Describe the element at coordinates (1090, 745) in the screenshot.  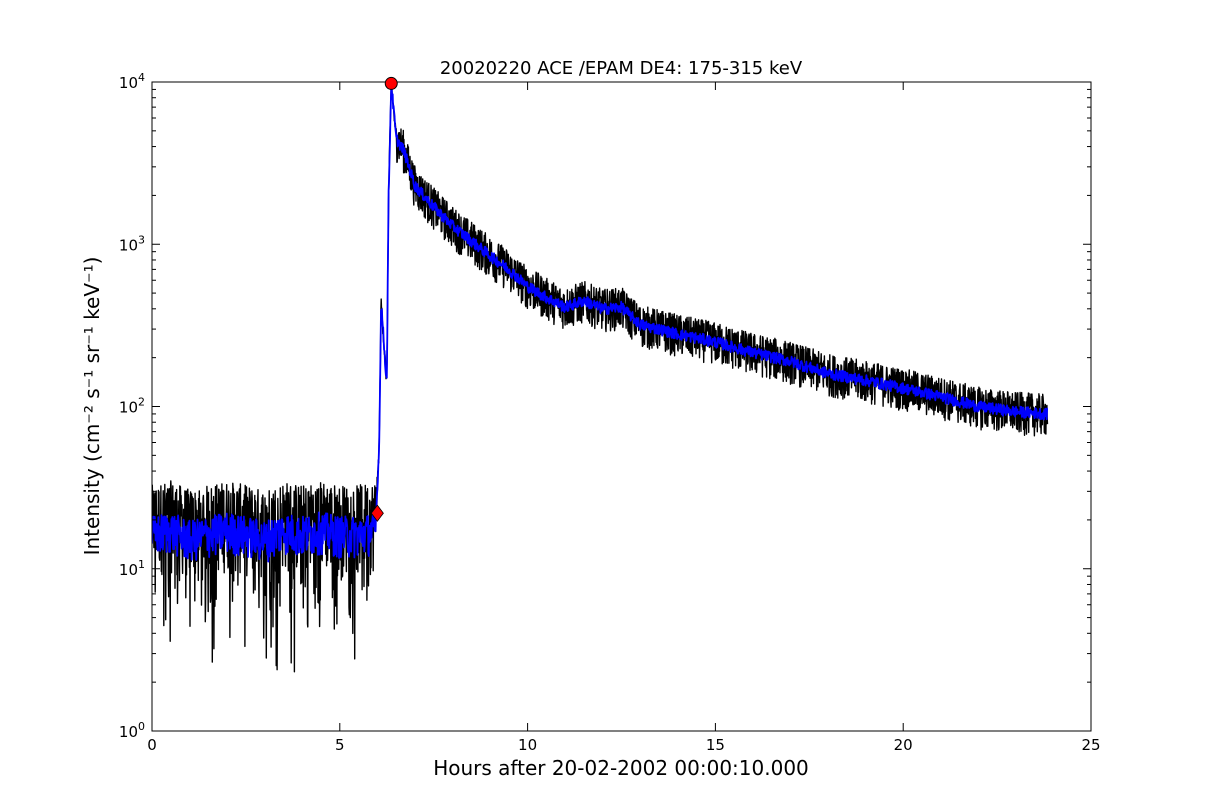
I see `x-tick-label: 25` at that location.